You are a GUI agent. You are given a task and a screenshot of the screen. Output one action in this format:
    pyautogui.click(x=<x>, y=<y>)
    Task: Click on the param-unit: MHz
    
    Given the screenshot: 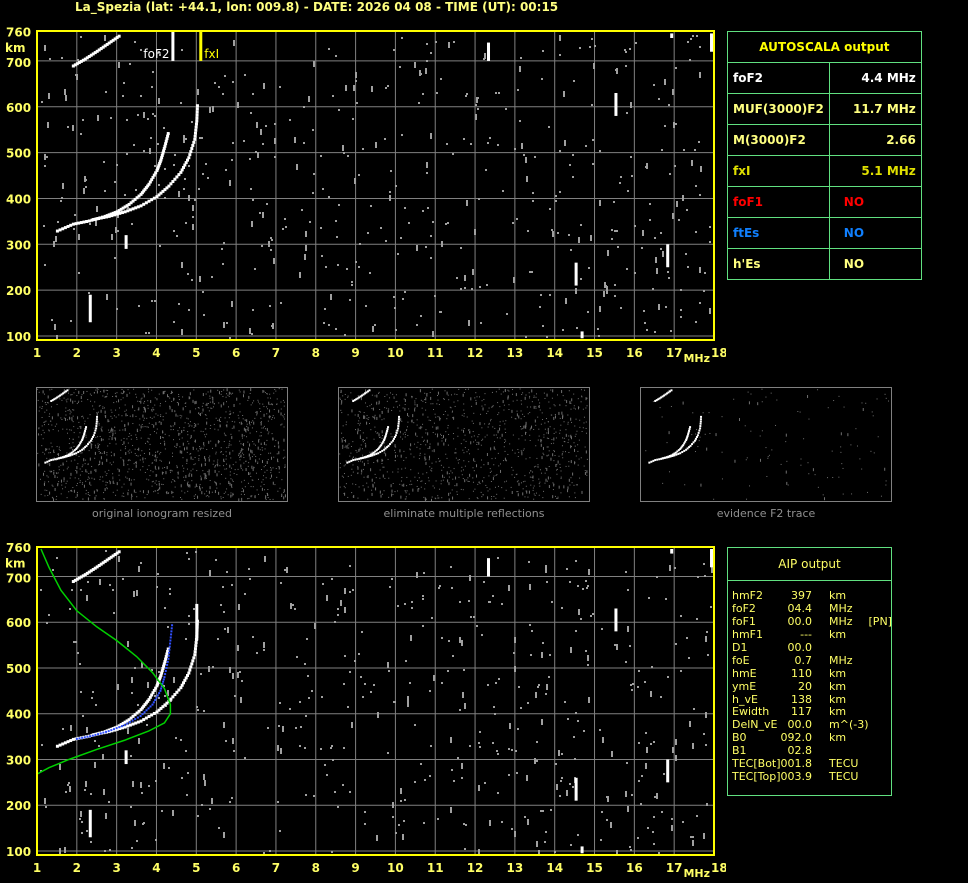 What is the action you would take?
    pyautogui.click(x=841, y=609)
    